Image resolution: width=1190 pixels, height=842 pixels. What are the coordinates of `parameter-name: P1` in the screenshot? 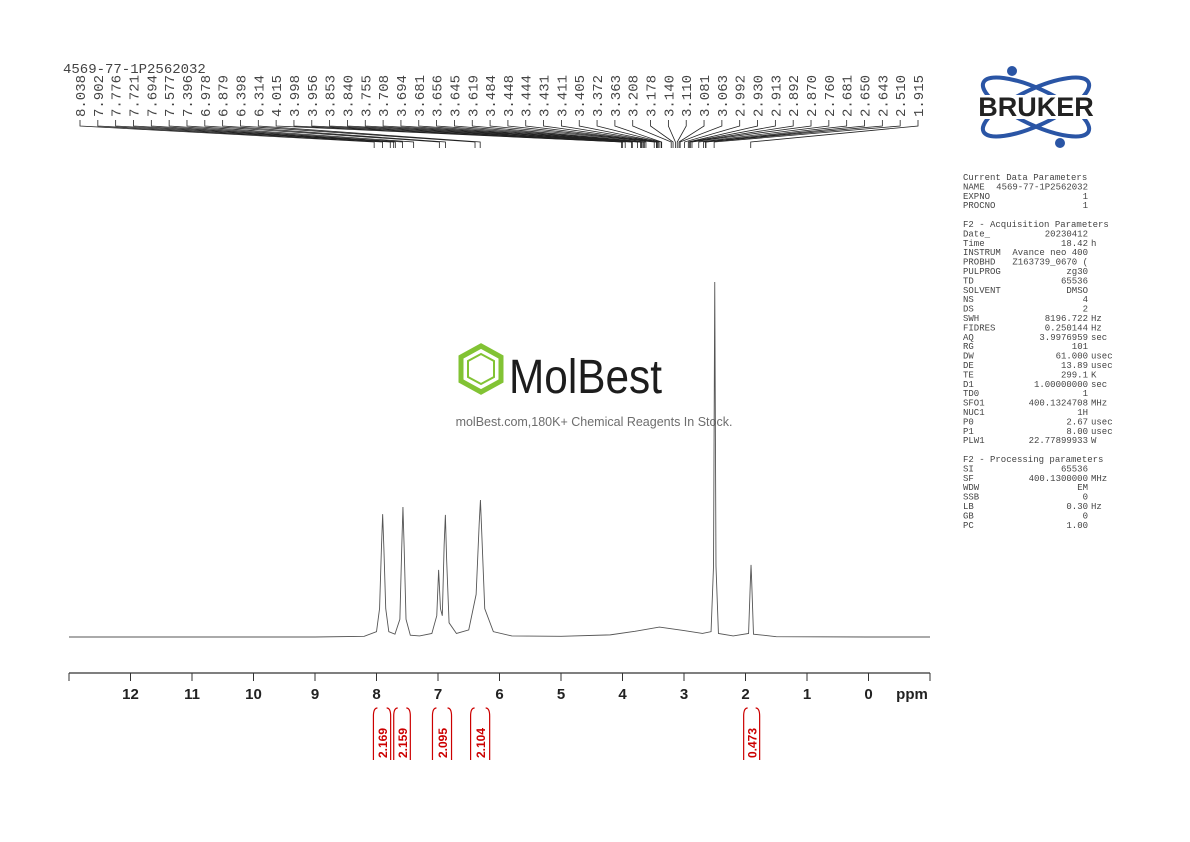 It's located at (968, 432).